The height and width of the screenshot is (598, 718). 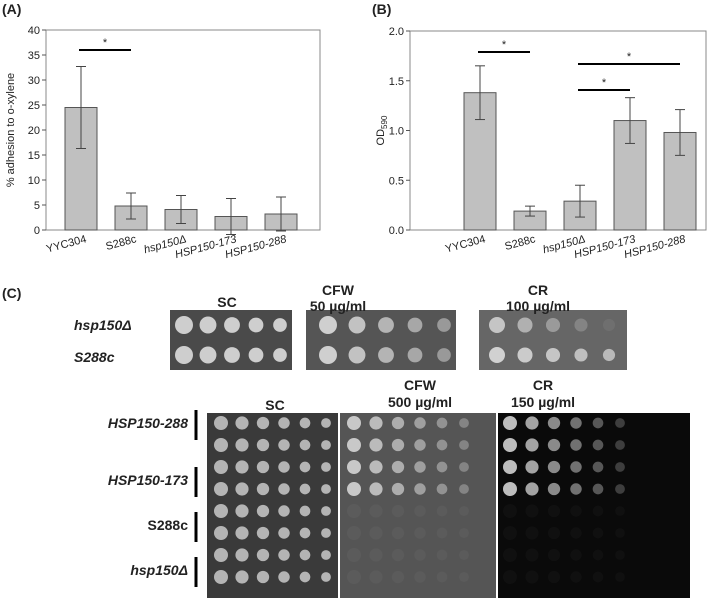 I want to click on x-tick-label: S288c, so click(x=521, y=243).